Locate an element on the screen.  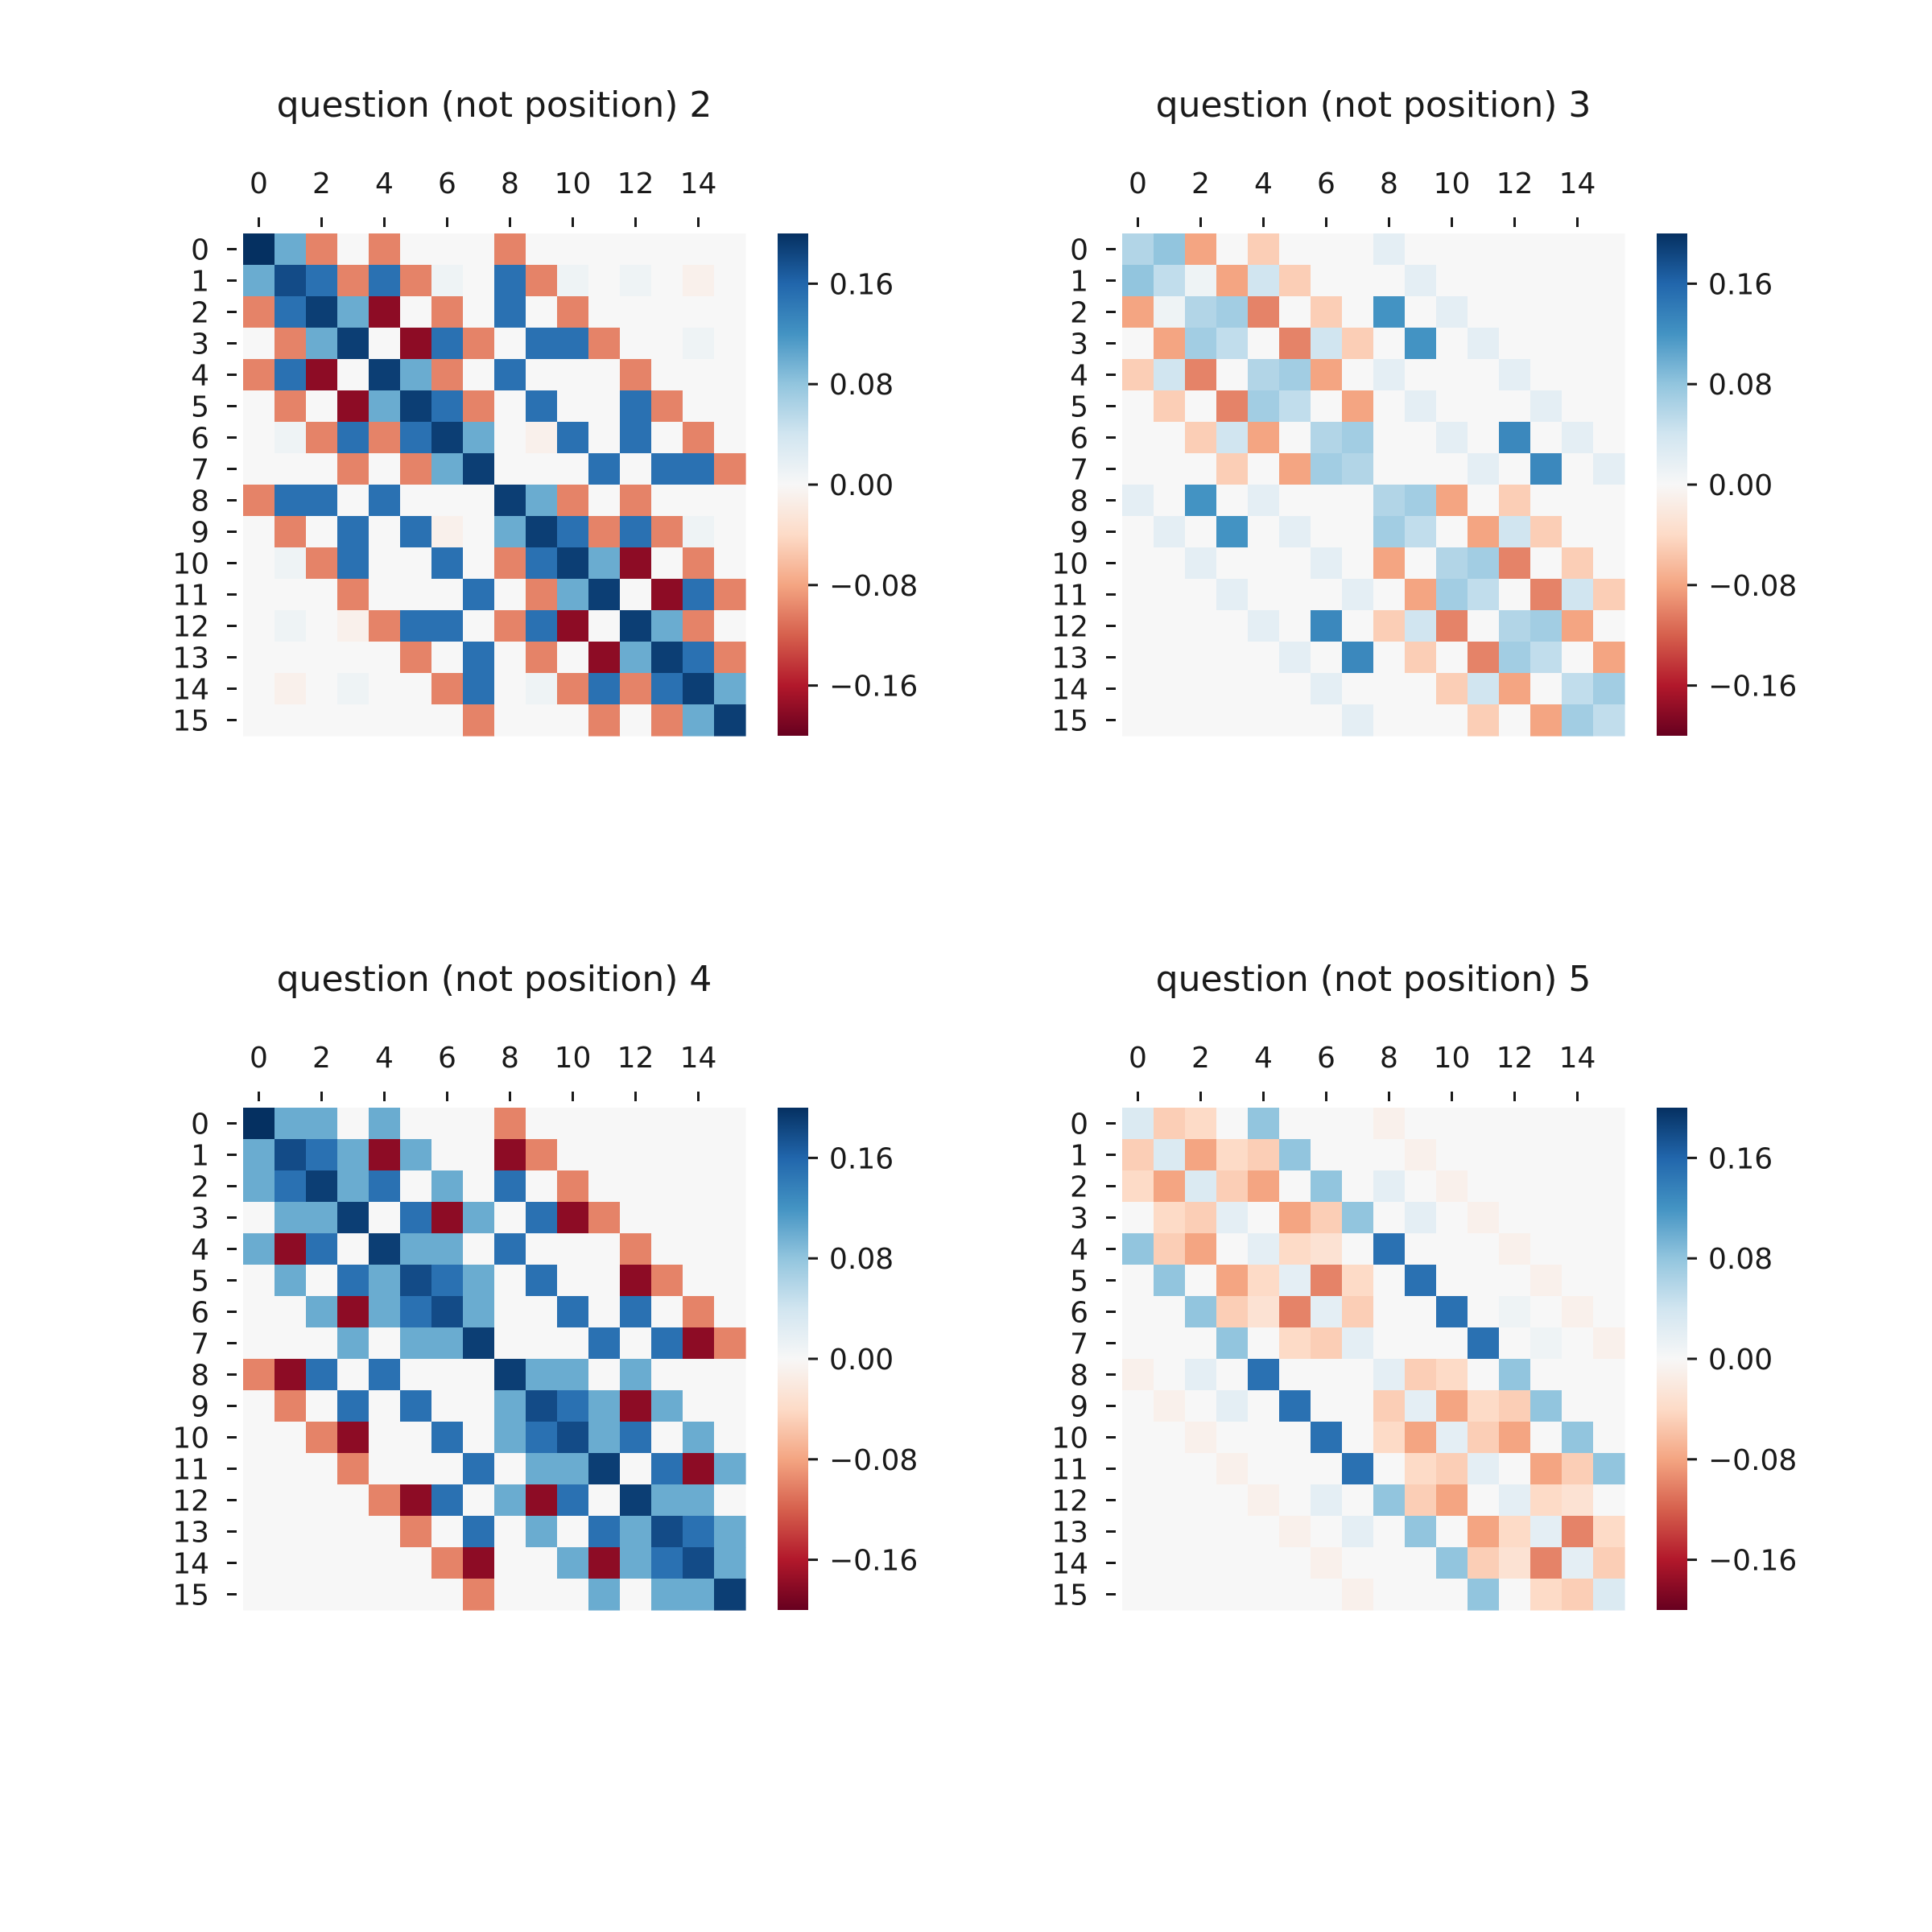
heatmap-cell-r3-c13 is located at coordinates (1546, 1218).